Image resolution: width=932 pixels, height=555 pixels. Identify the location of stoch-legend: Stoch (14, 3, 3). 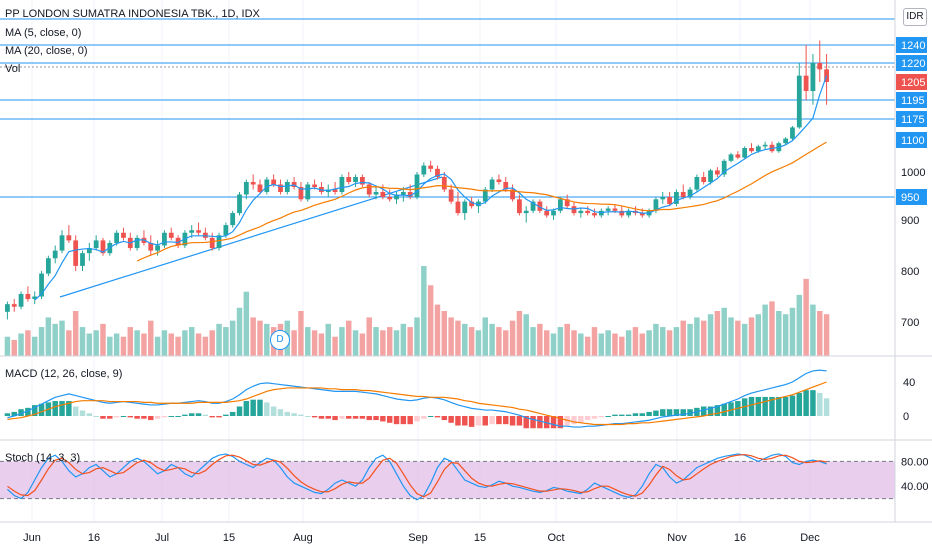
(43, 458).